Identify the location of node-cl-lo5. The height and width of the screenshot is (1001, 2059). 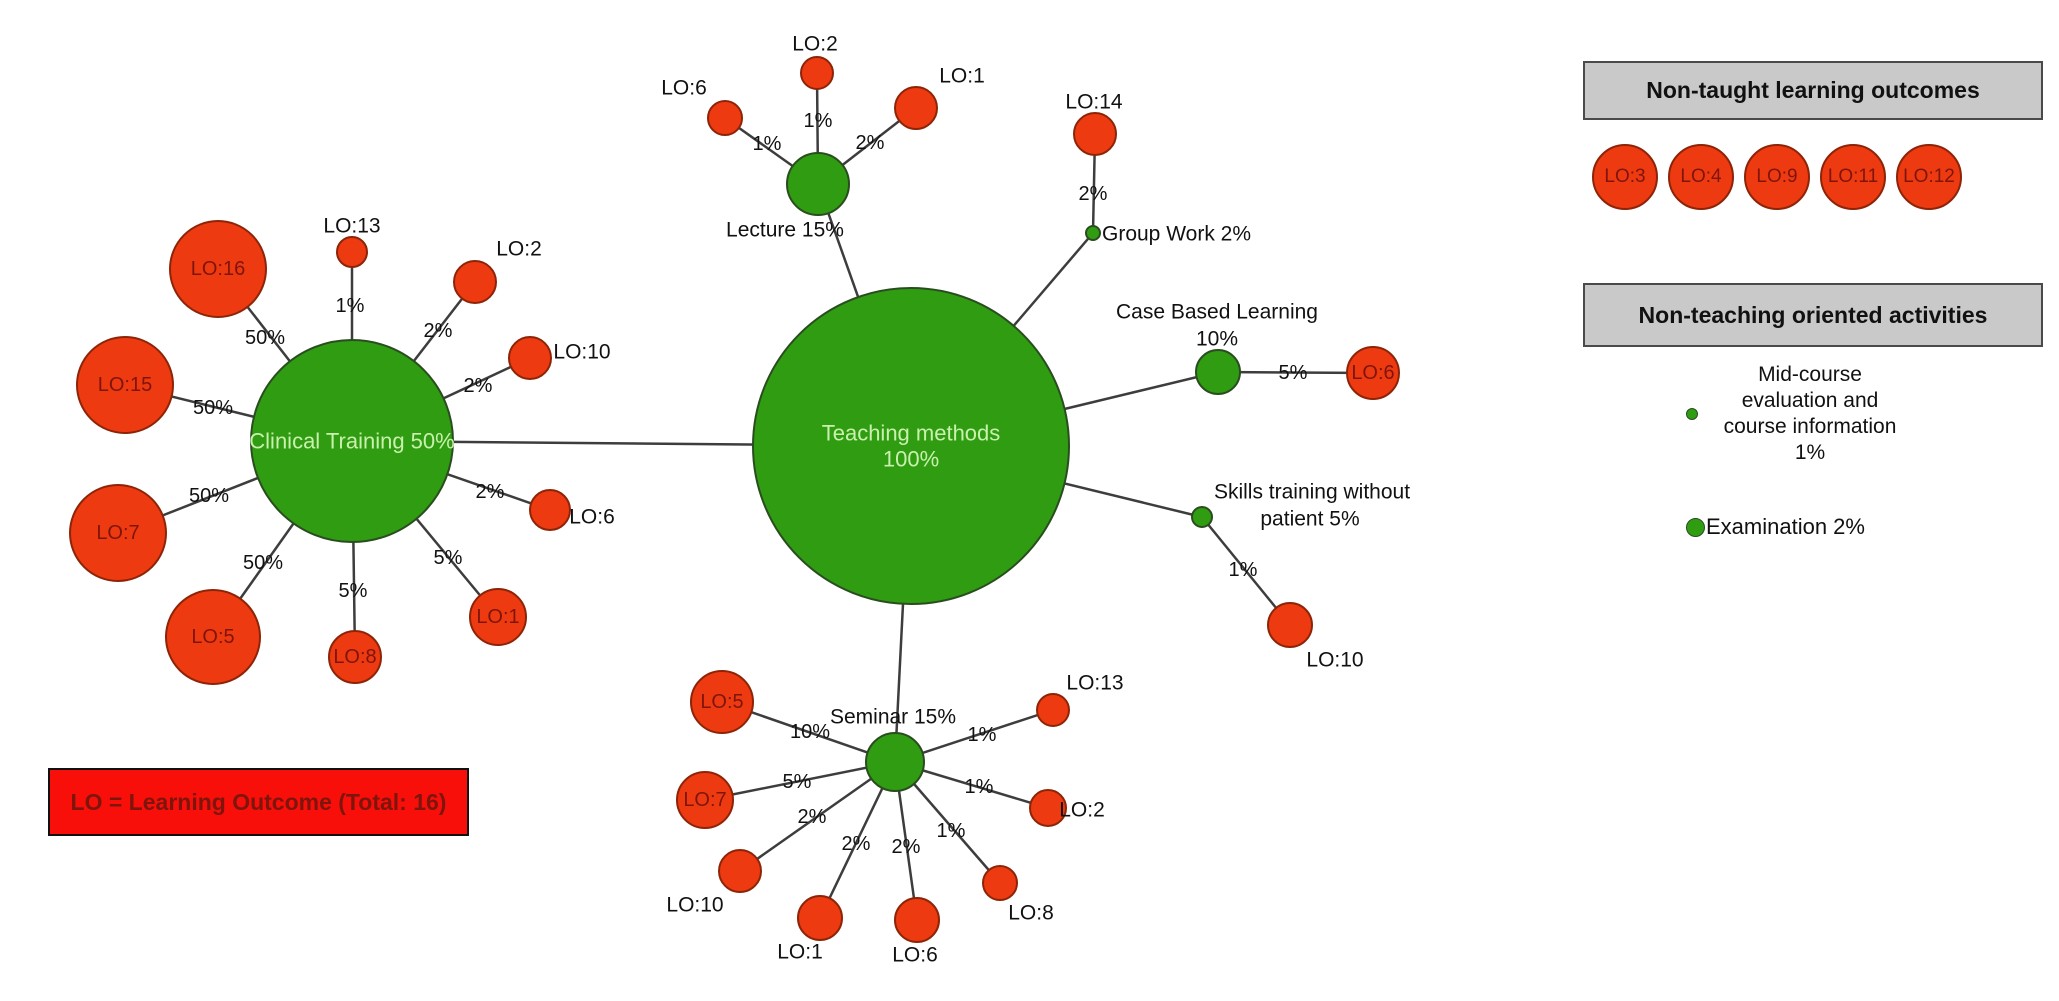
(213, 637).